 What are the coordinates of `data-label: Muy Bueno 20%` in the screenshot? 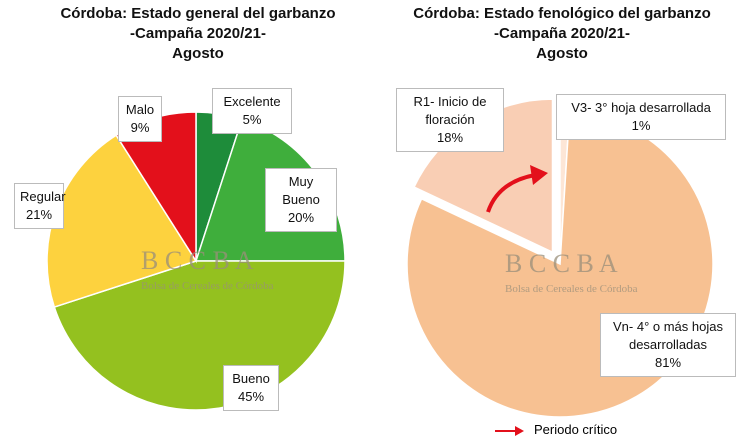 It's located at (301, 200).